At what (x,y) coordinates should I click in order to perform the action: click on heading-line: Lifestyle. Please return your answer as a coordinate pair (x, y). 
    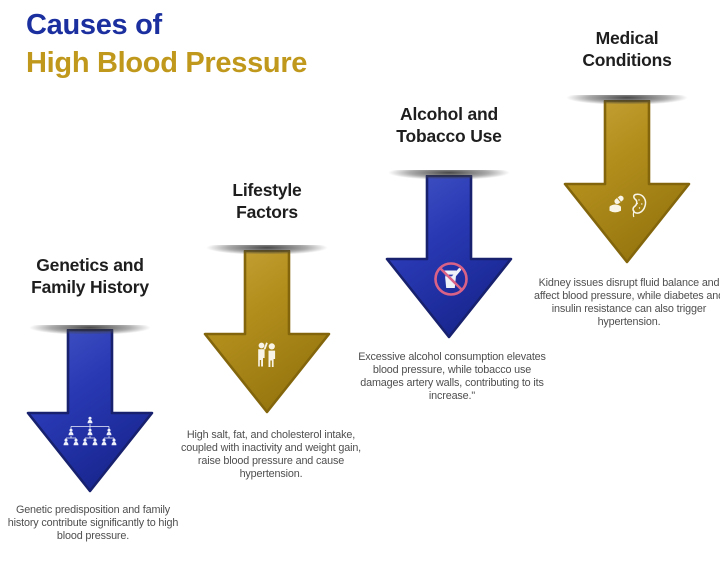
    Looking at the image, I should click on (267, 190).